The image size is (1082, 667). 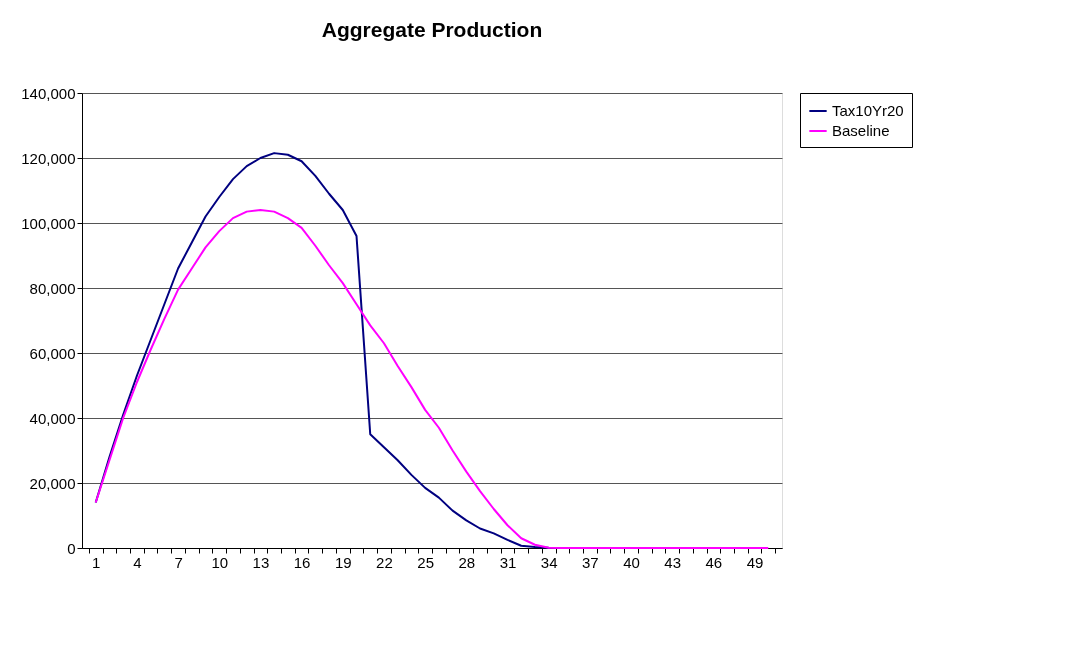 I want to click on x-tick-label: 13, so click(x=261, y=562).